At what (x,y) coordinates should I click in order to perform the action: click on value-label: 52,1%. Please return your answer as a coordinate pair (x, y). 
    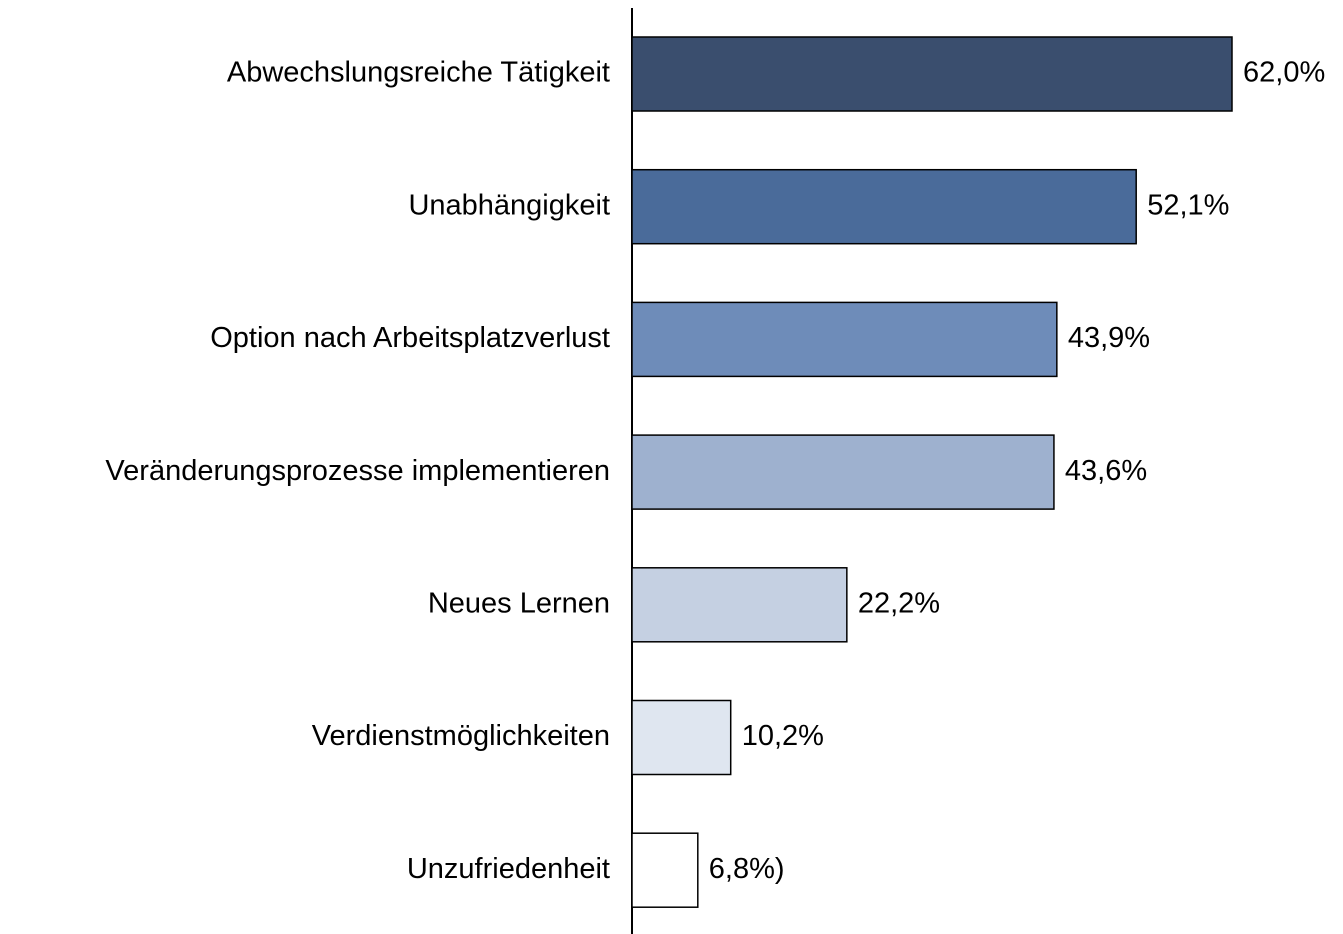
    Looking at the image, I should click on (1188, 205).